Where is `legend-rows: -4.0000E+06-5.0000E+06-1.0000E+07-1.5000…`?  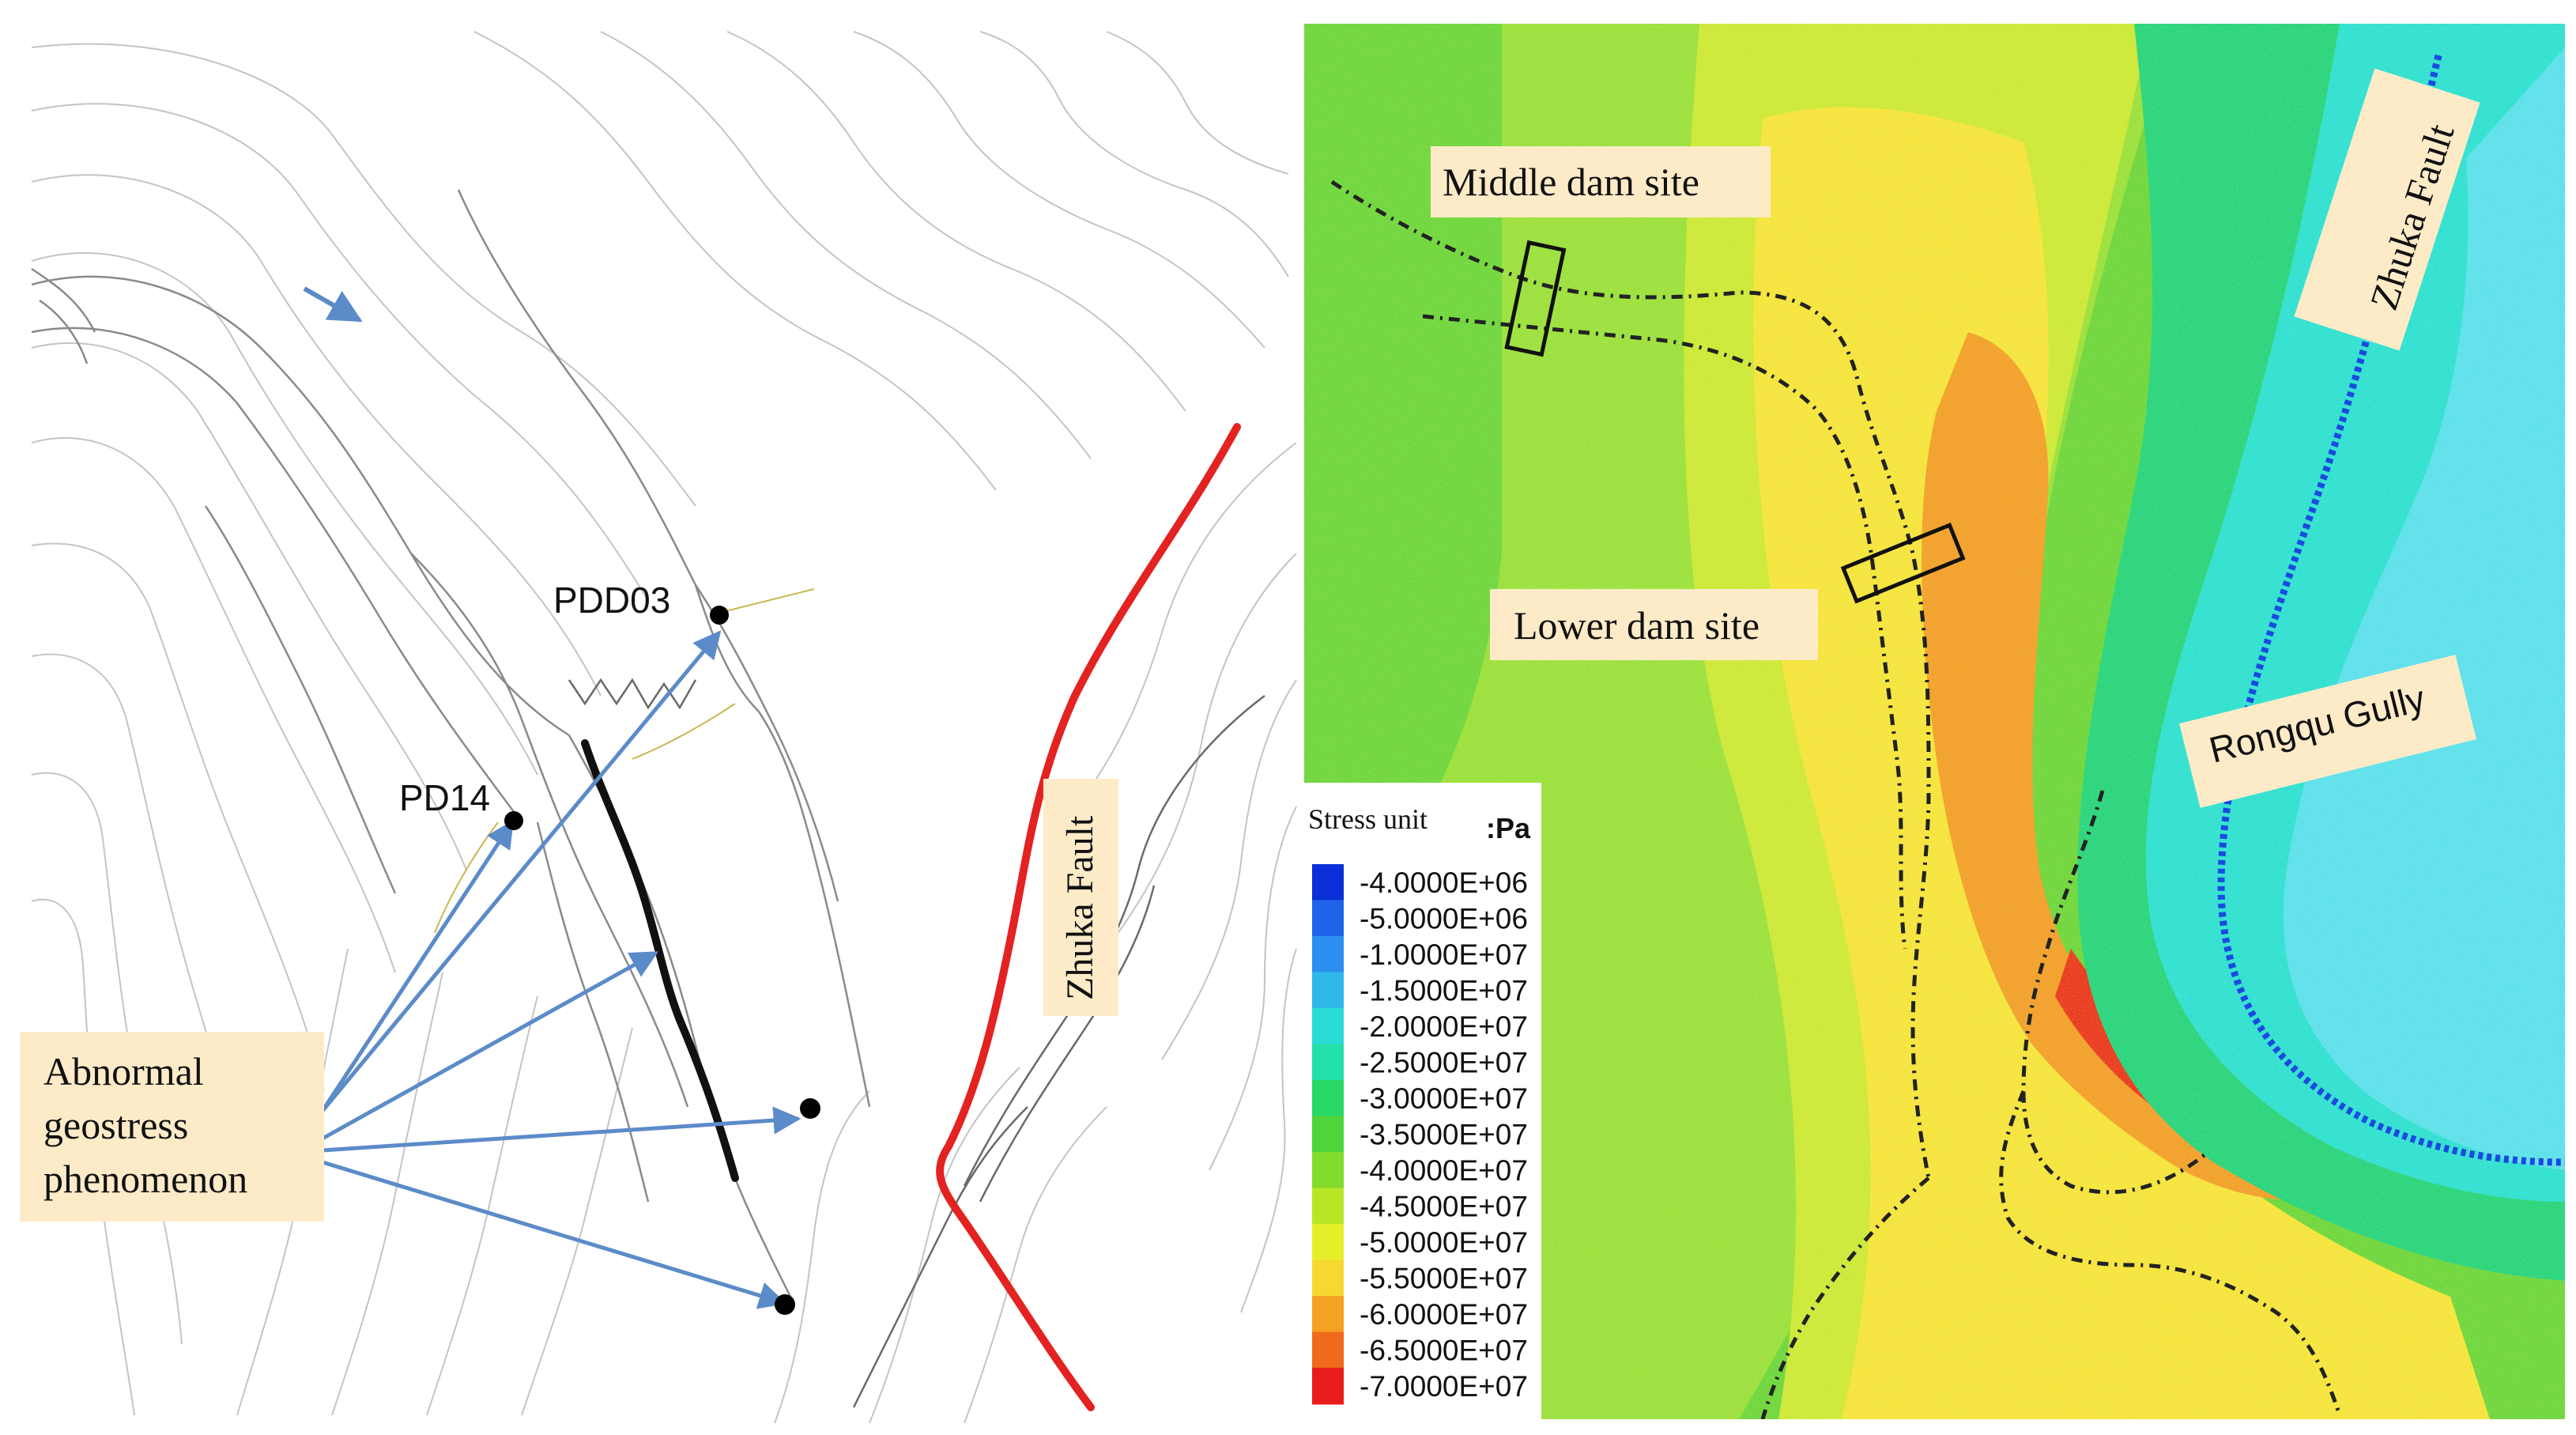
legend-rows: -4.0000E+06-5.0000E+06-1.0000E+07-1.5000… is located at coordinates (1420, 1134).